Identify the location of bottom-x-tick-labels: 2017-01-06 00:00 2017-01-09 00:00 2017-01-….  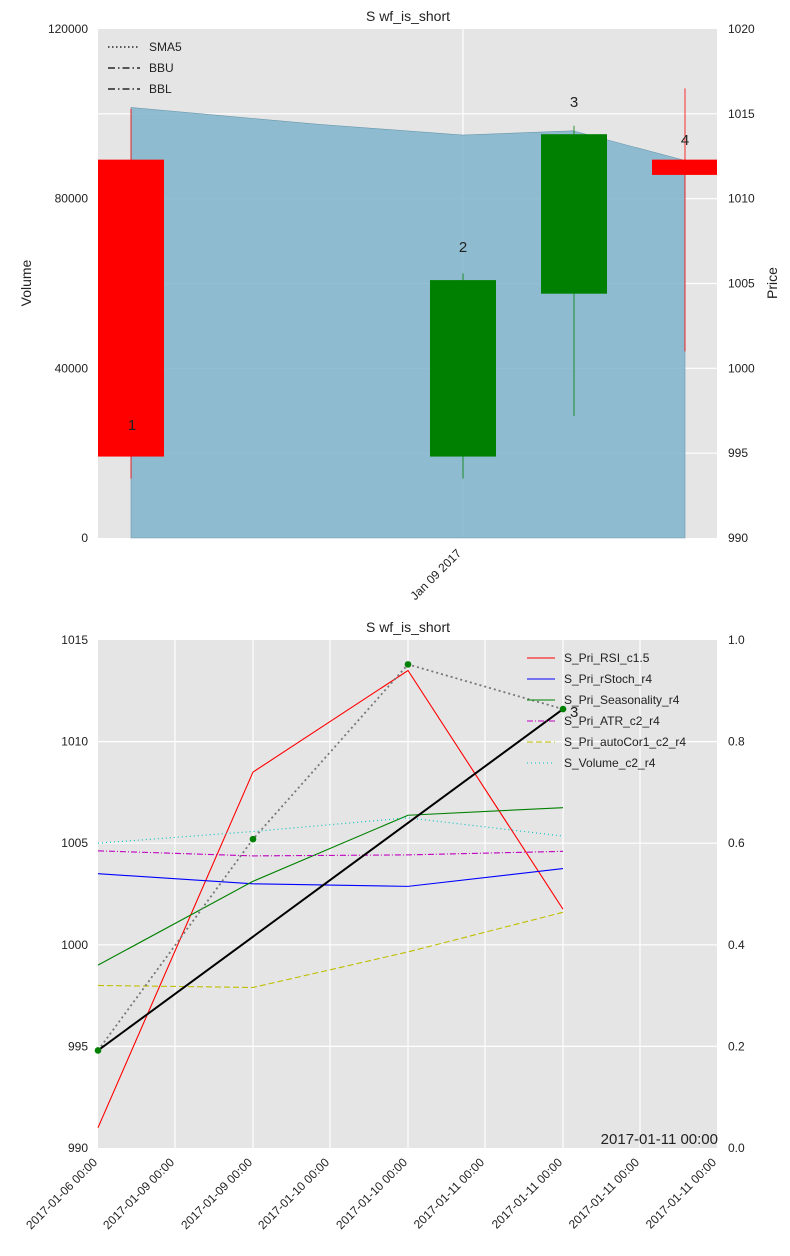
(371, 1193).